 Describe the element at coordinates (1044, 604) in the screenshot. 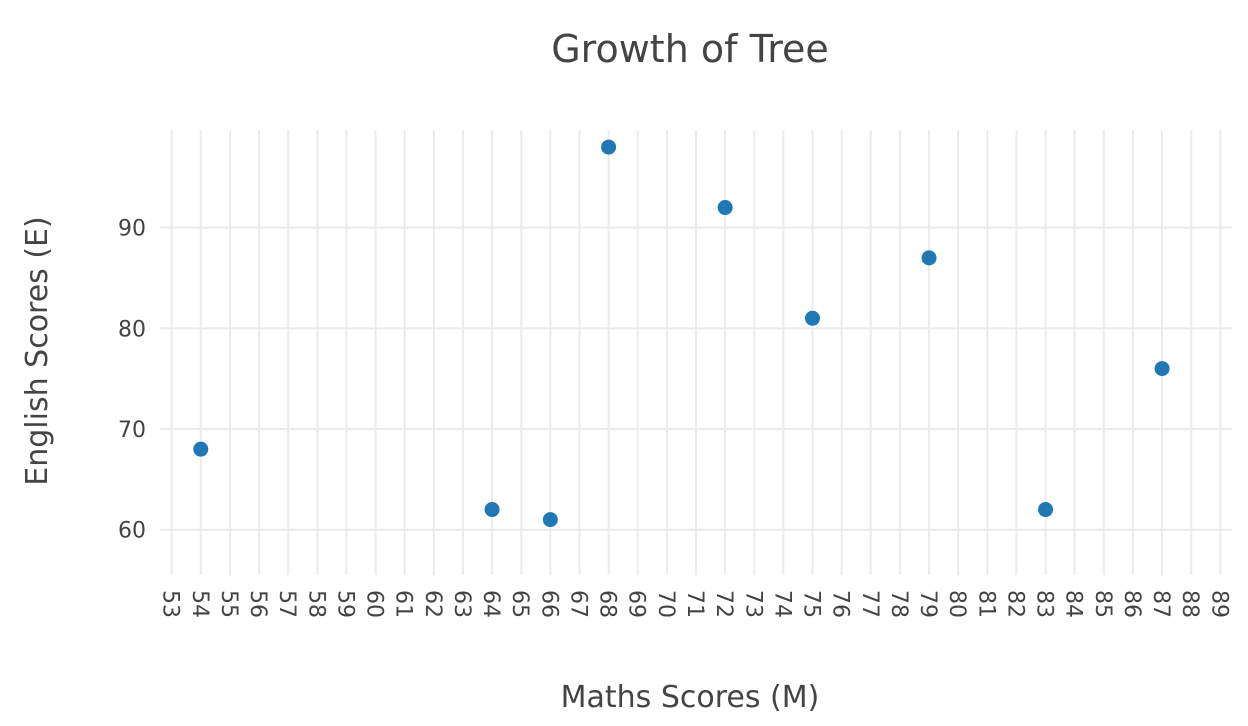

I see `x-tick-label: 83` at that location.